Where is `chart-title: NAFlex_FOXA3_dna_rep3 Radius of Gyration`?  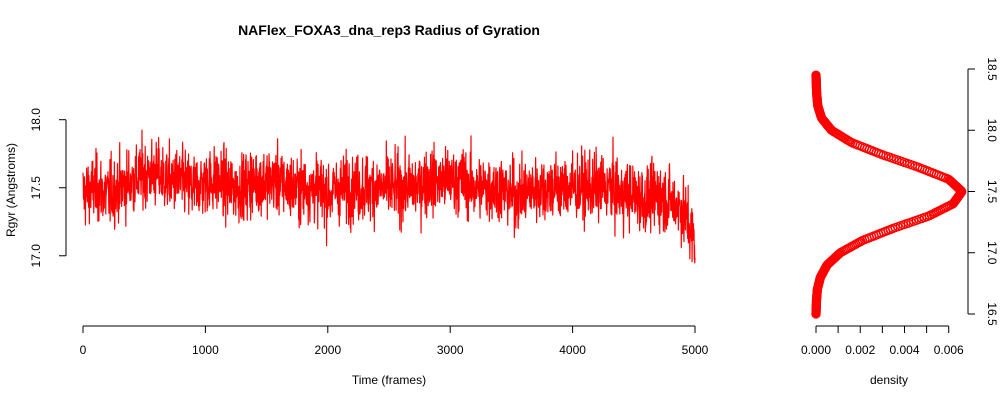
chart-title: NAFlex_FOXA3_dna_rep3 Radius of Gyration is located at coordinates (389, 30).